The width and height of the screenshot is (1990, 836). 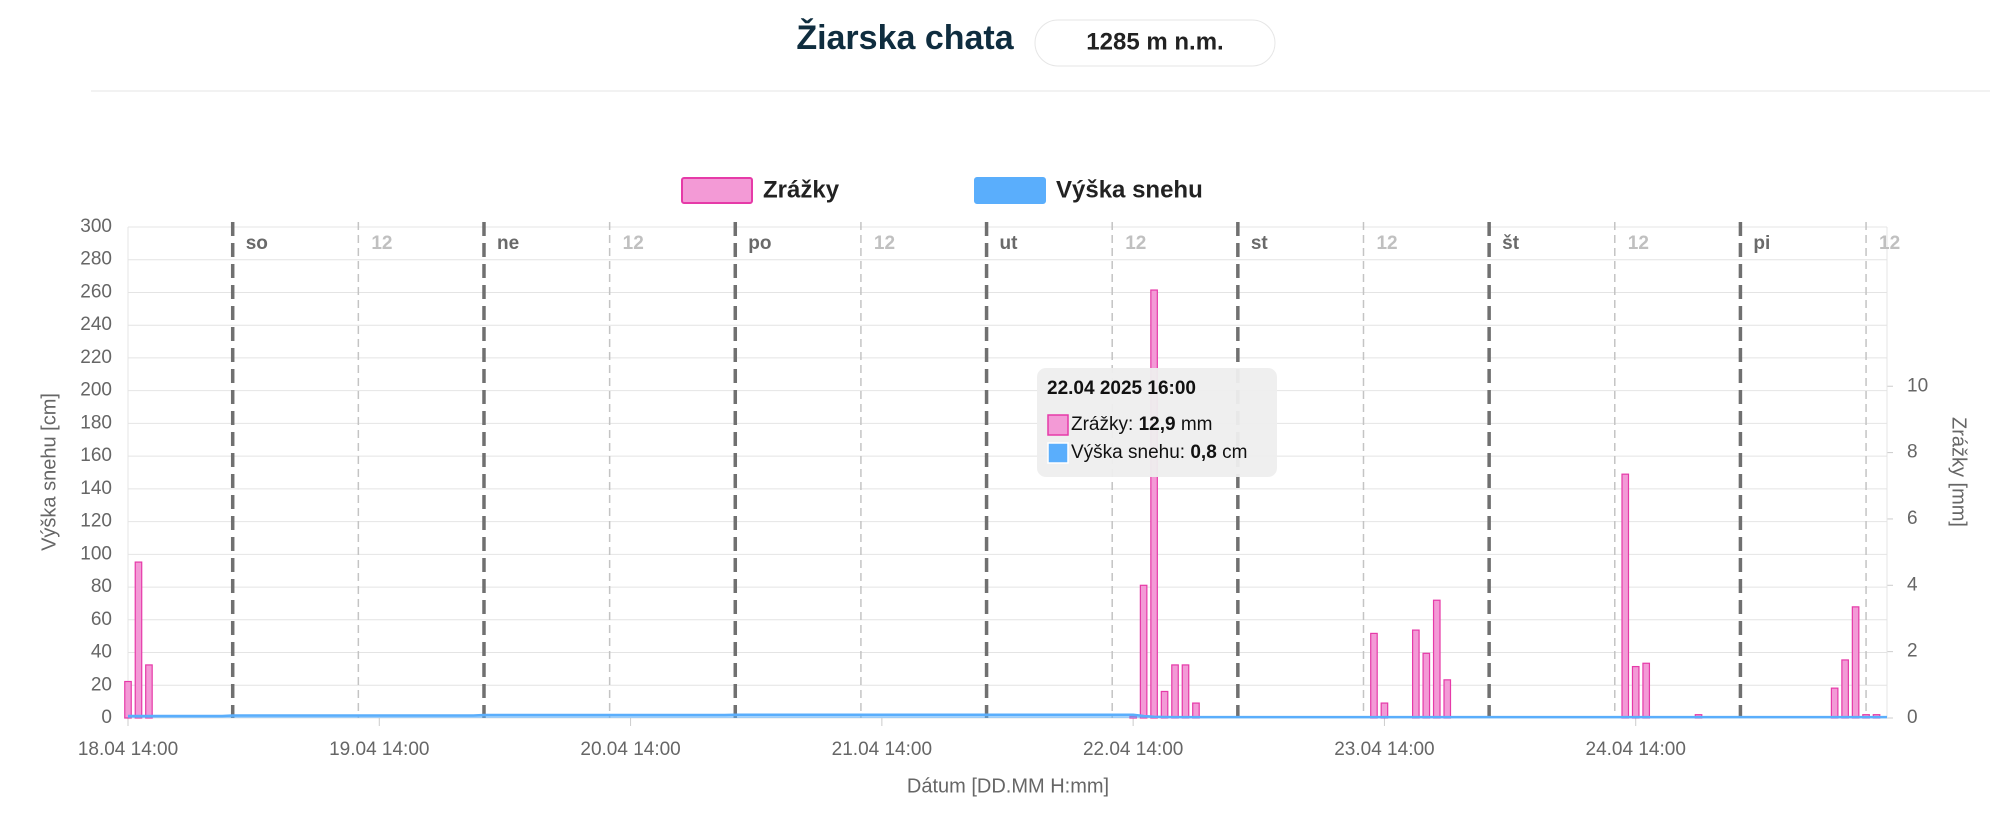 I want to click on y-tick-label: 0, so click(x=106, y=717).